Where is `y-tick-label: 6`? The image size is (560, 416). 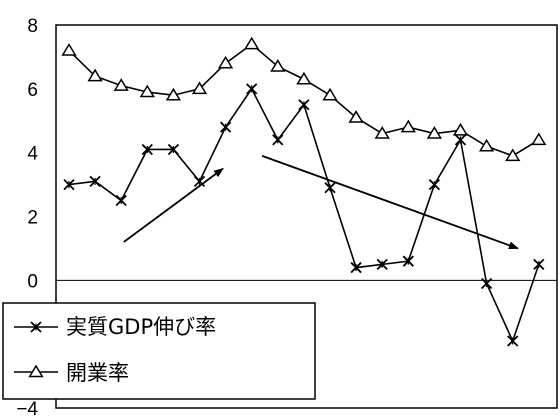 y-tick-label: 6 is located at coordinates (32, 90).